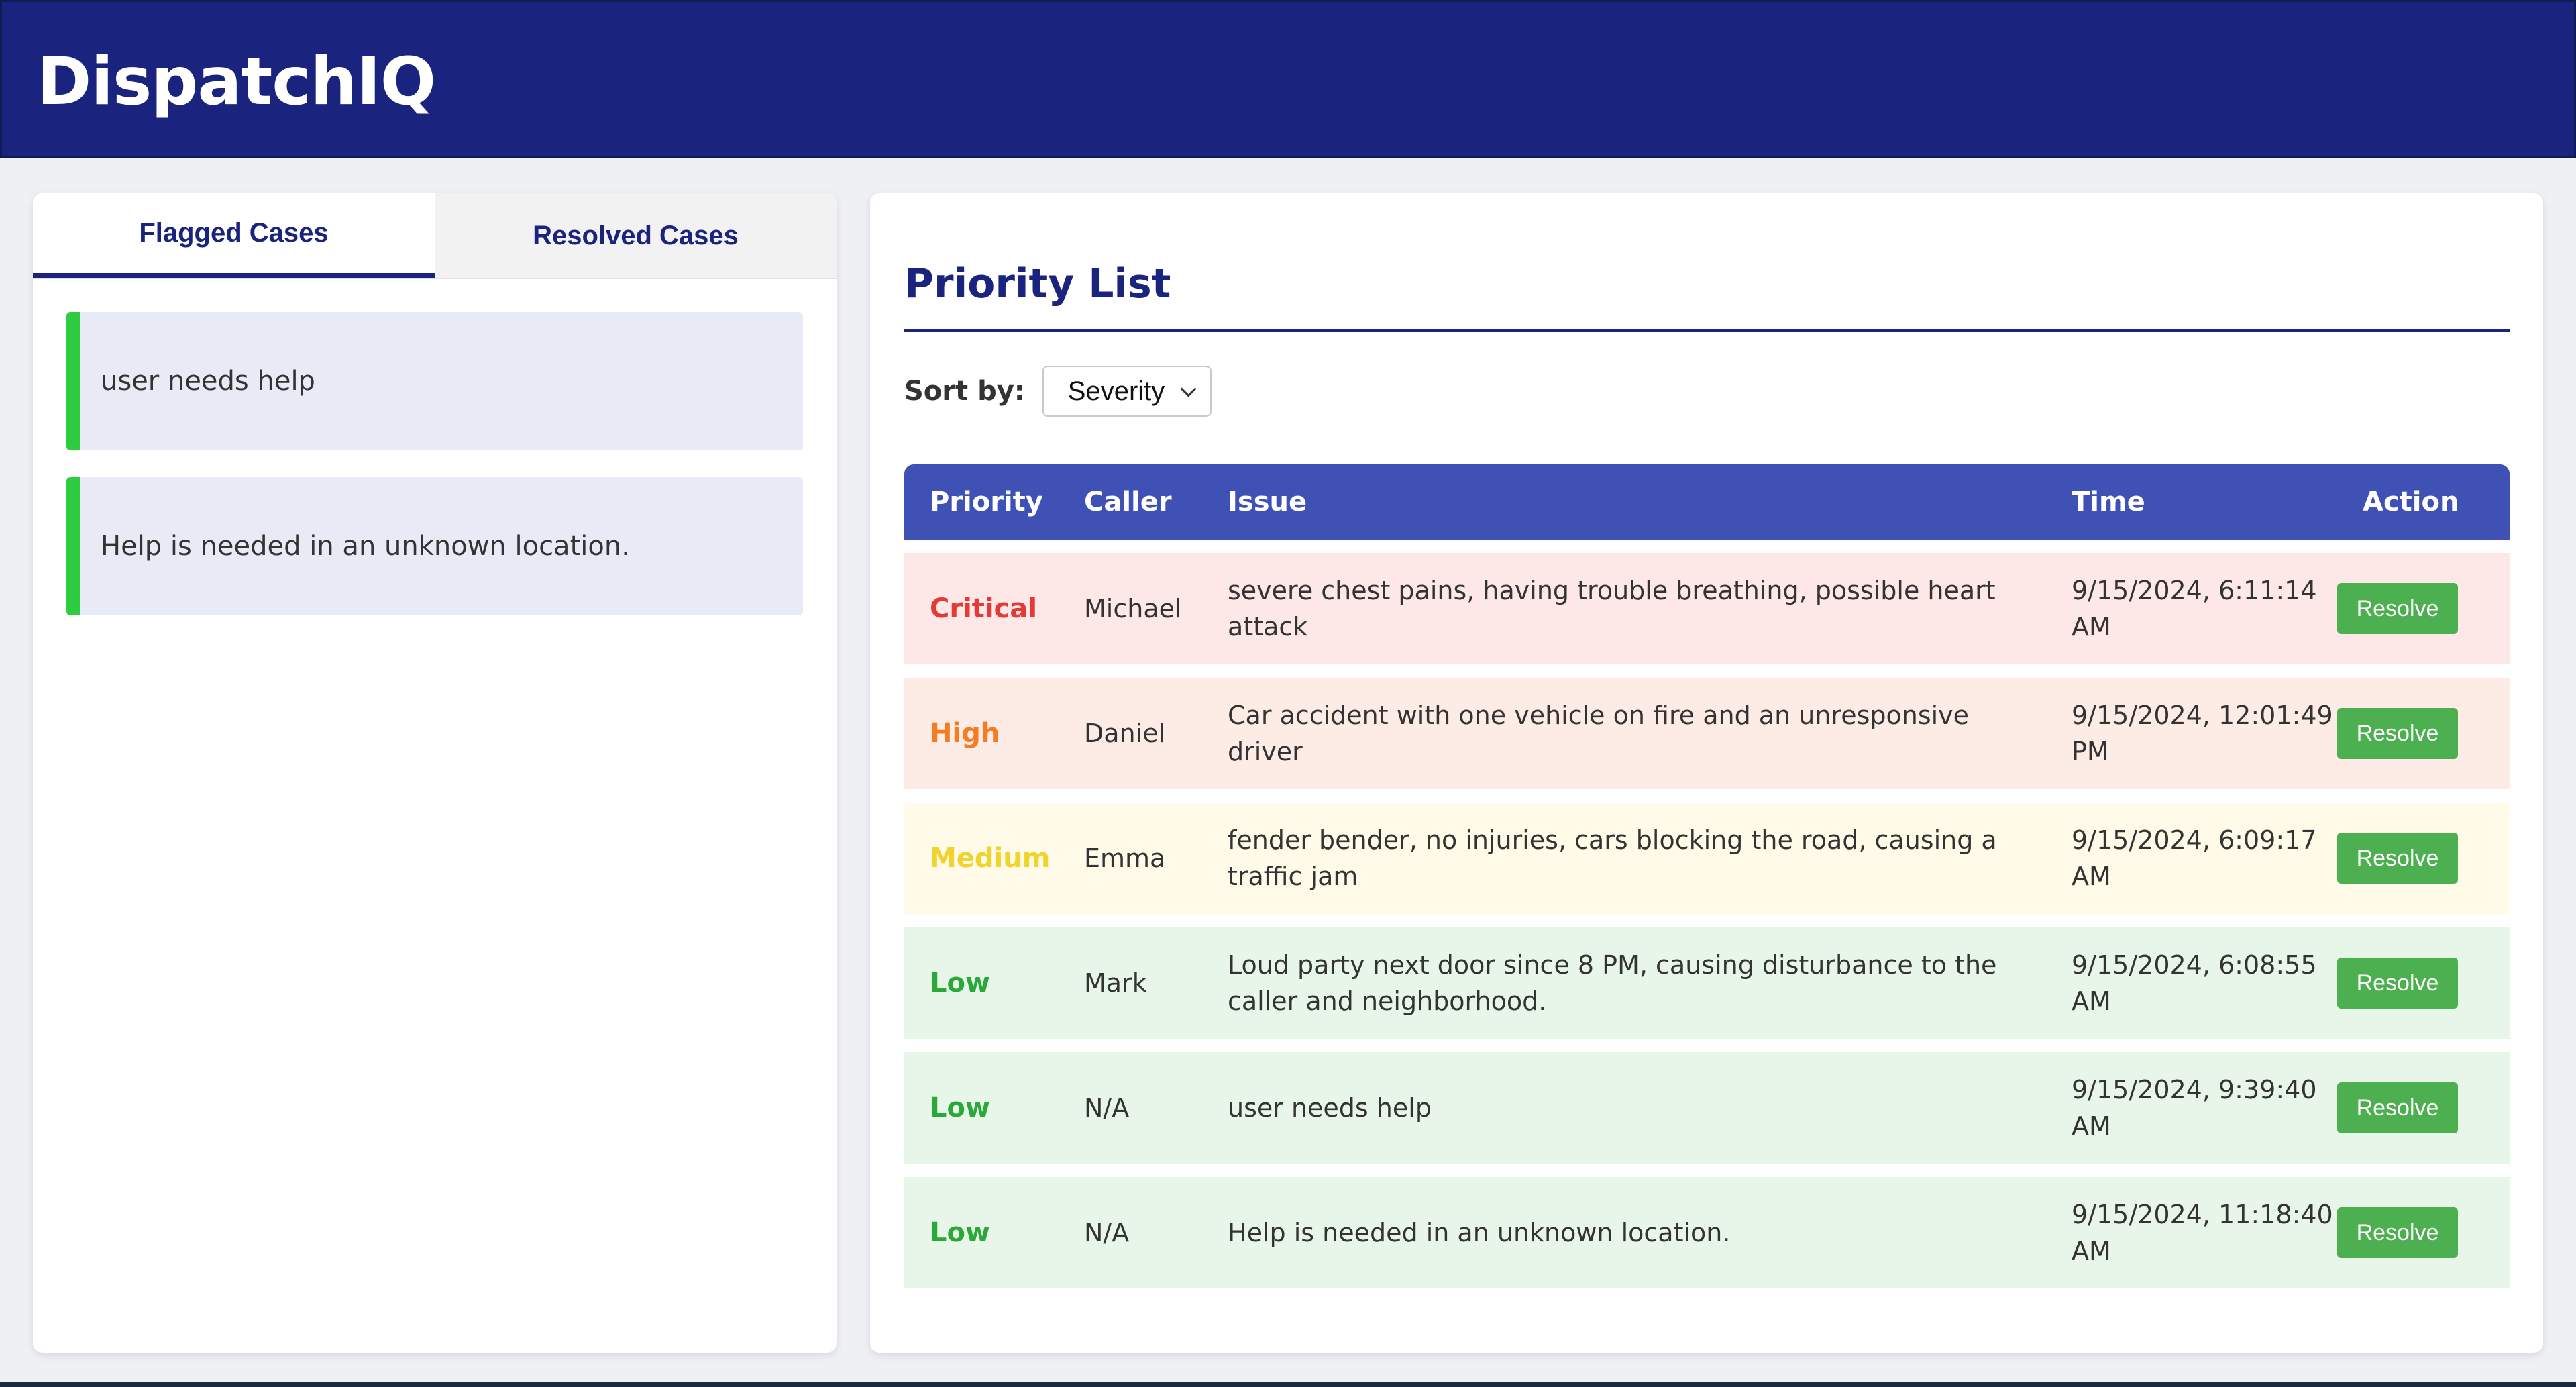 The height and width of the screenshot is (1387, 2576). Describe the element at coordinates (984, 608) in the screenshot. I see `priority-badge: Critical` at that location.